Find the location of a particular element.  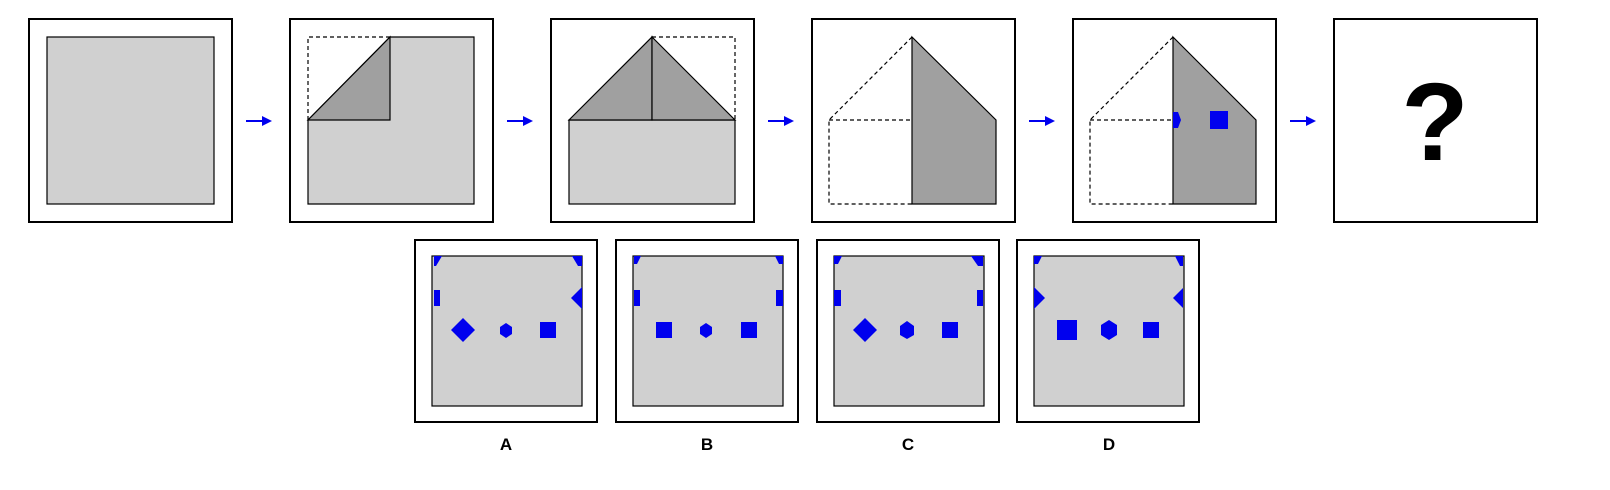

option-c: C is located at coordinates (908, 346).